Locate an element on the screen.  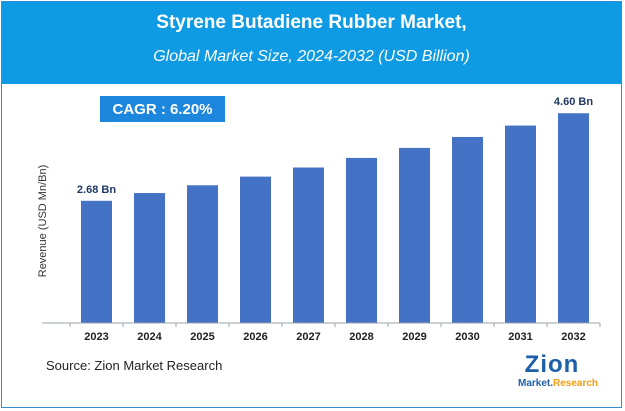
logo-sub-main: Market. is located at coordinates (536, 383).